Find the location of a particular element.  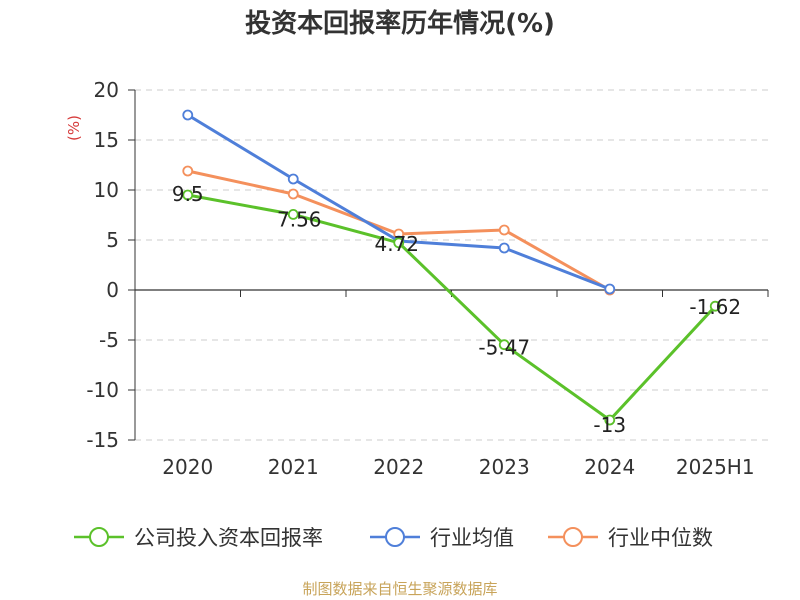

x-tick-label: 2025H1 is located at coordinates (715, 467).